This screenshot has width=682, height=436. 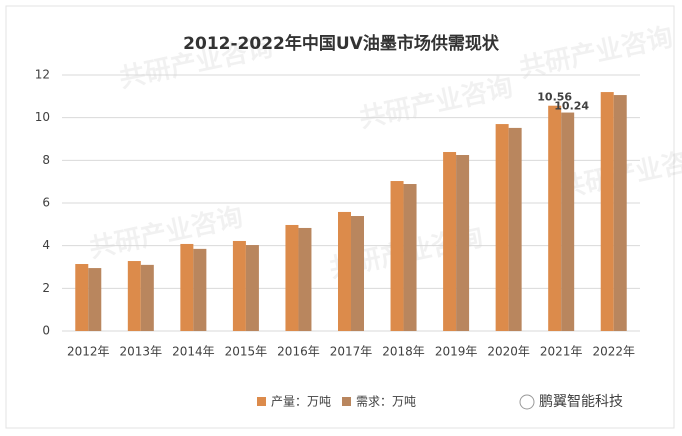 I want to click on x-tick-label: 2021年, so click(x=561, y=352).